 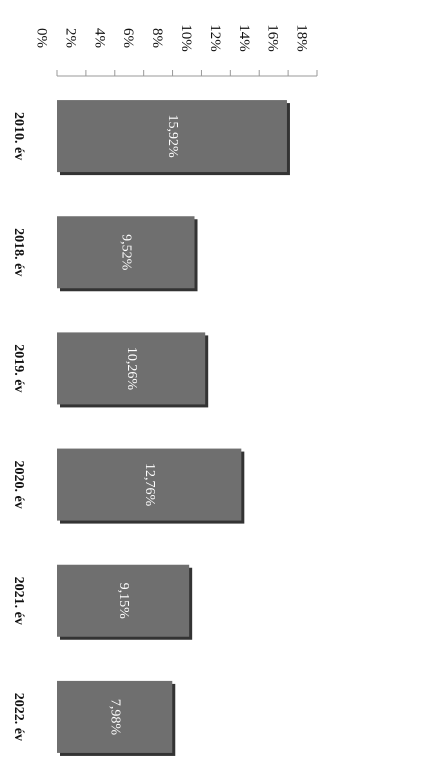 I want to click on value-label: 9,15%, so click(x=123, y=601).